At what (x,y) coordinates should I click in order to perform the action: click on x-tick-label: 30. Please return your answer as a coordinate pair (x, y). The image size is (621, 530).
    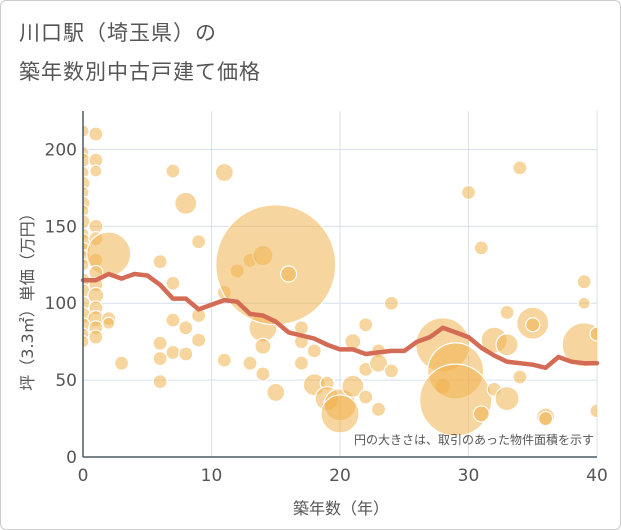
    Looking at the image, I should click on (469, 476).